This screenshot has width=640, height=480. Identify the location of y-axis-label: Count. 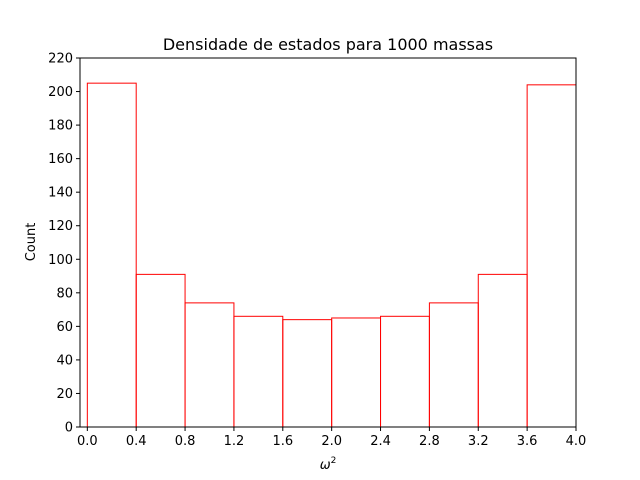
(31, 242).